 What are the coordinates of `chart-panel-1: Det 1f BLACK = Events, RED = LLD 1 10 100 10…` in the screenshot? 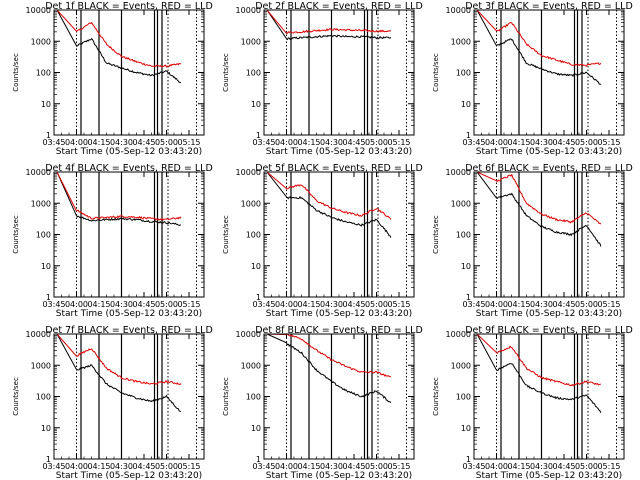 It's located at (112, 79).